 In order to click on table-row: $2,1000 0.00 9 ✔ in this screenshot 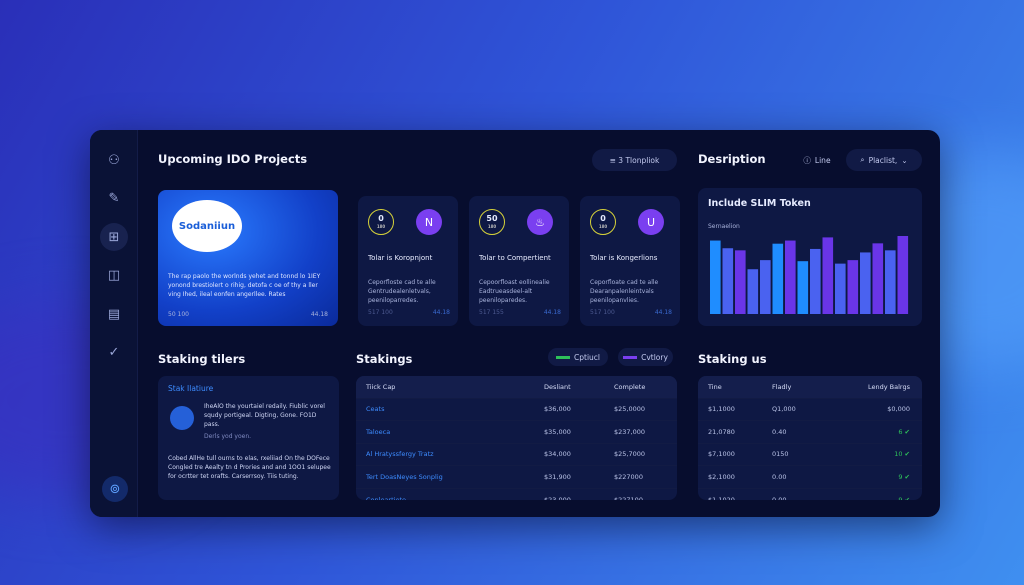, I will do `click(810, 476)`.